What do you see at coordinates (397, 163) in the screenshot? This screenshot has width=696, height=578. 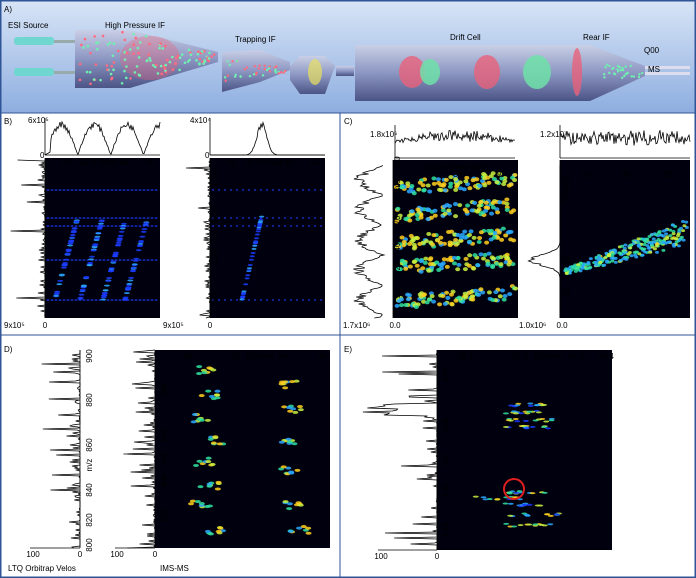 I see `y-ticks: 100` at bounding box center [397, 163].